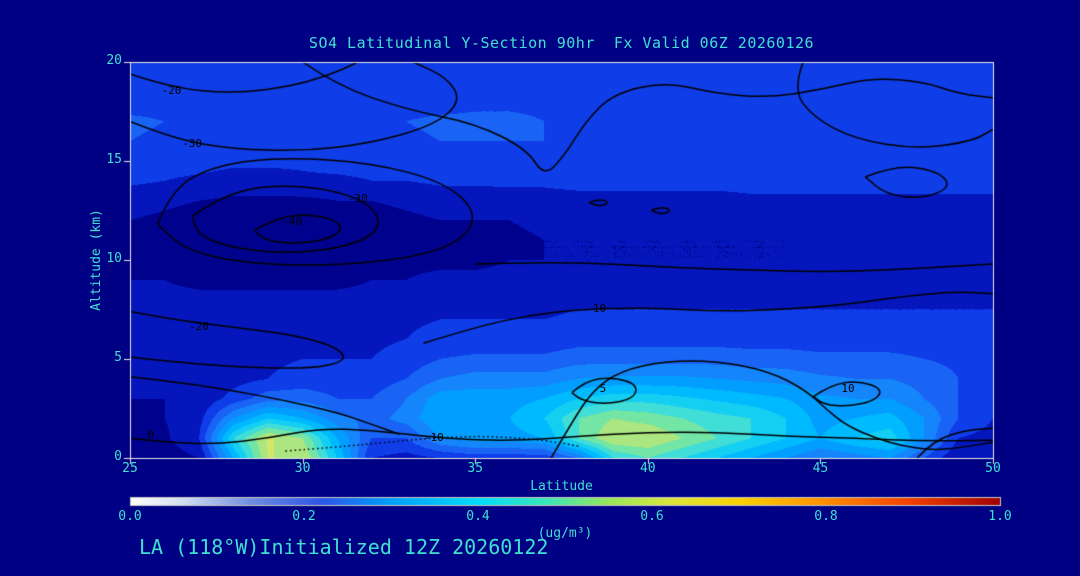 Image resolution: width=1080 pixels, height=576 pixels. I want to click on colorbar-tick-label: 0.8, so click(826, 516).